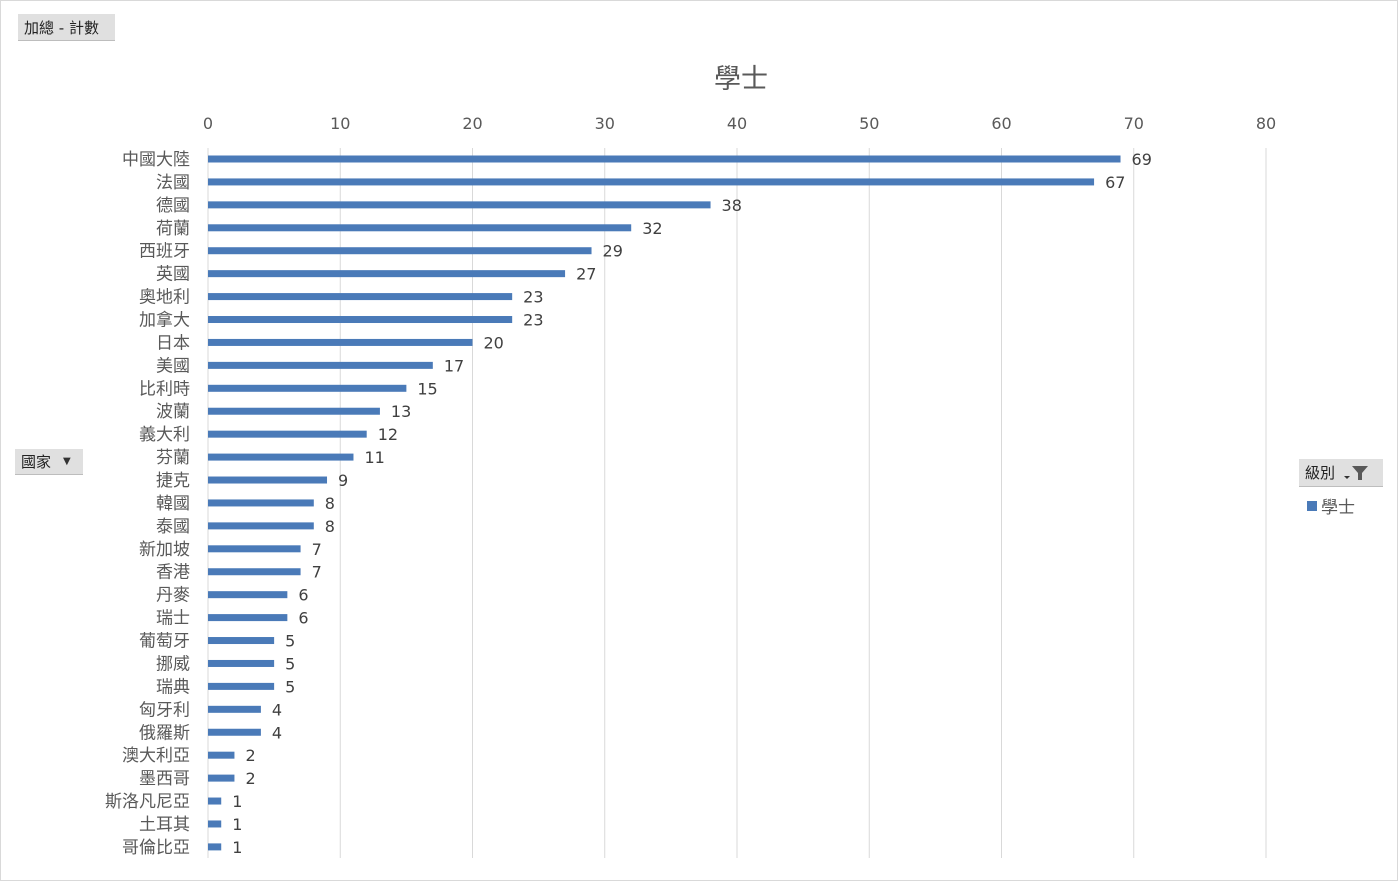 The image size is (1398, 881). Describe the element at coordinates (1266, 123) in the screenshot. I see `x-tick-label: 80` at that location.